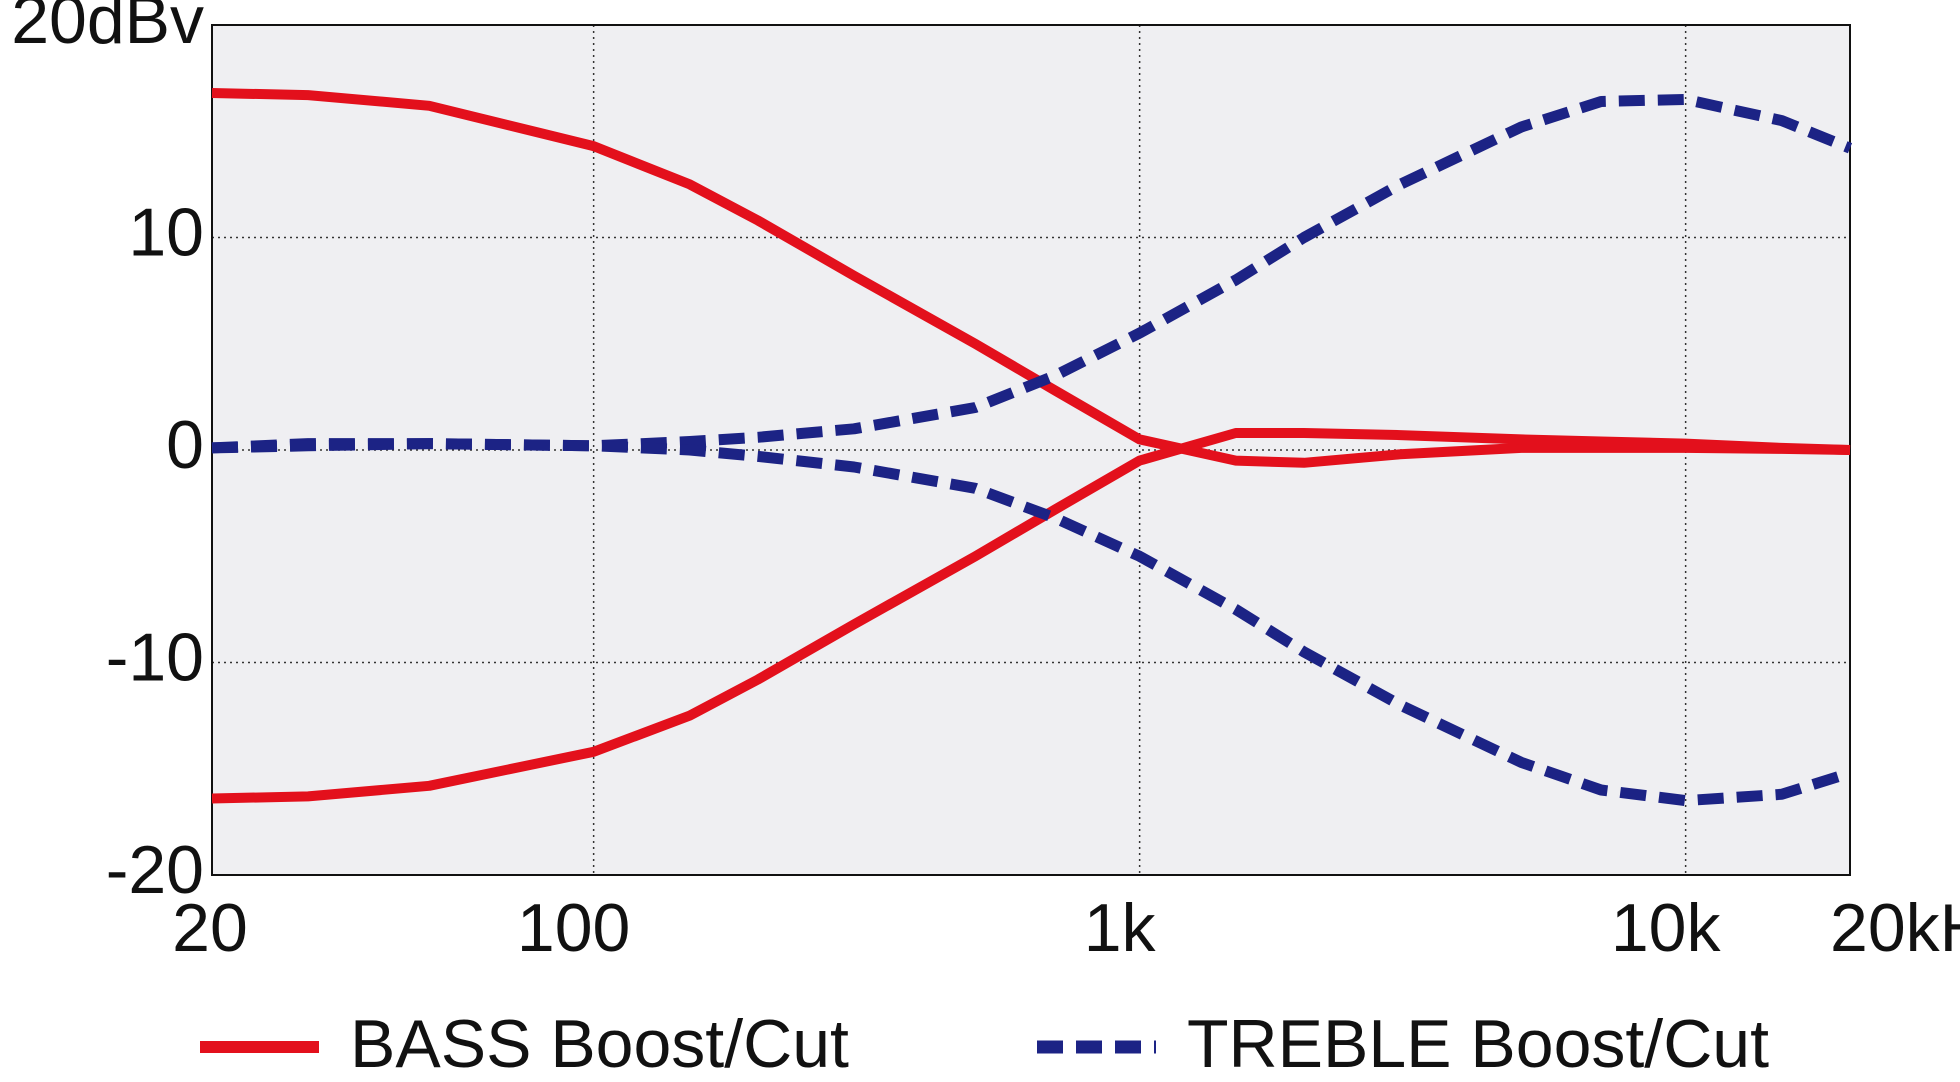 The image size is (1960, 1082). What do you see at coordinates (1666, 928) in the screenshot?
I see `x-tick-label: 10k` at bounding box center [1666, 928].